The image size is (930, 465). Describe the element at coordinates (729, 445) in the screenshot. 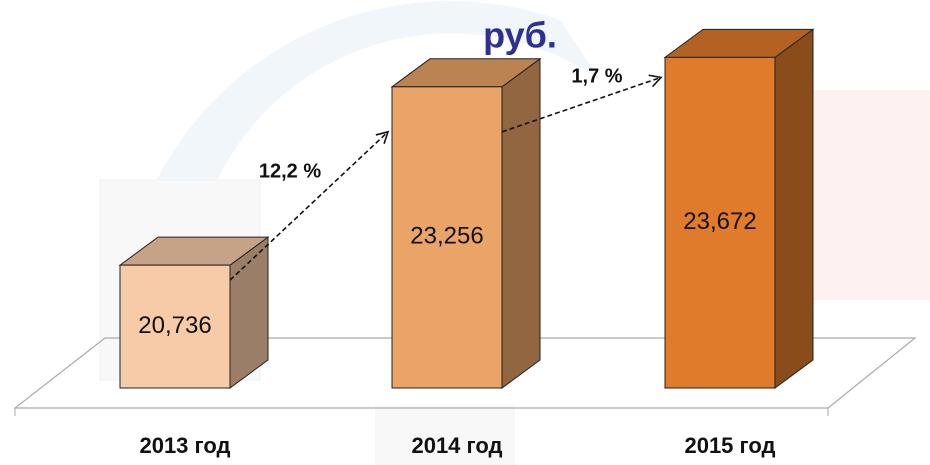

I see `x-tick-label: 2015 год` at that location.